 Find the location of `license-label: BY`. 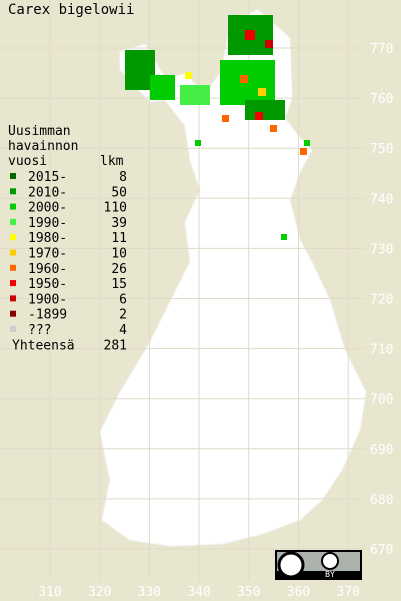

license-label: BY is located at coordinates (330, 574).